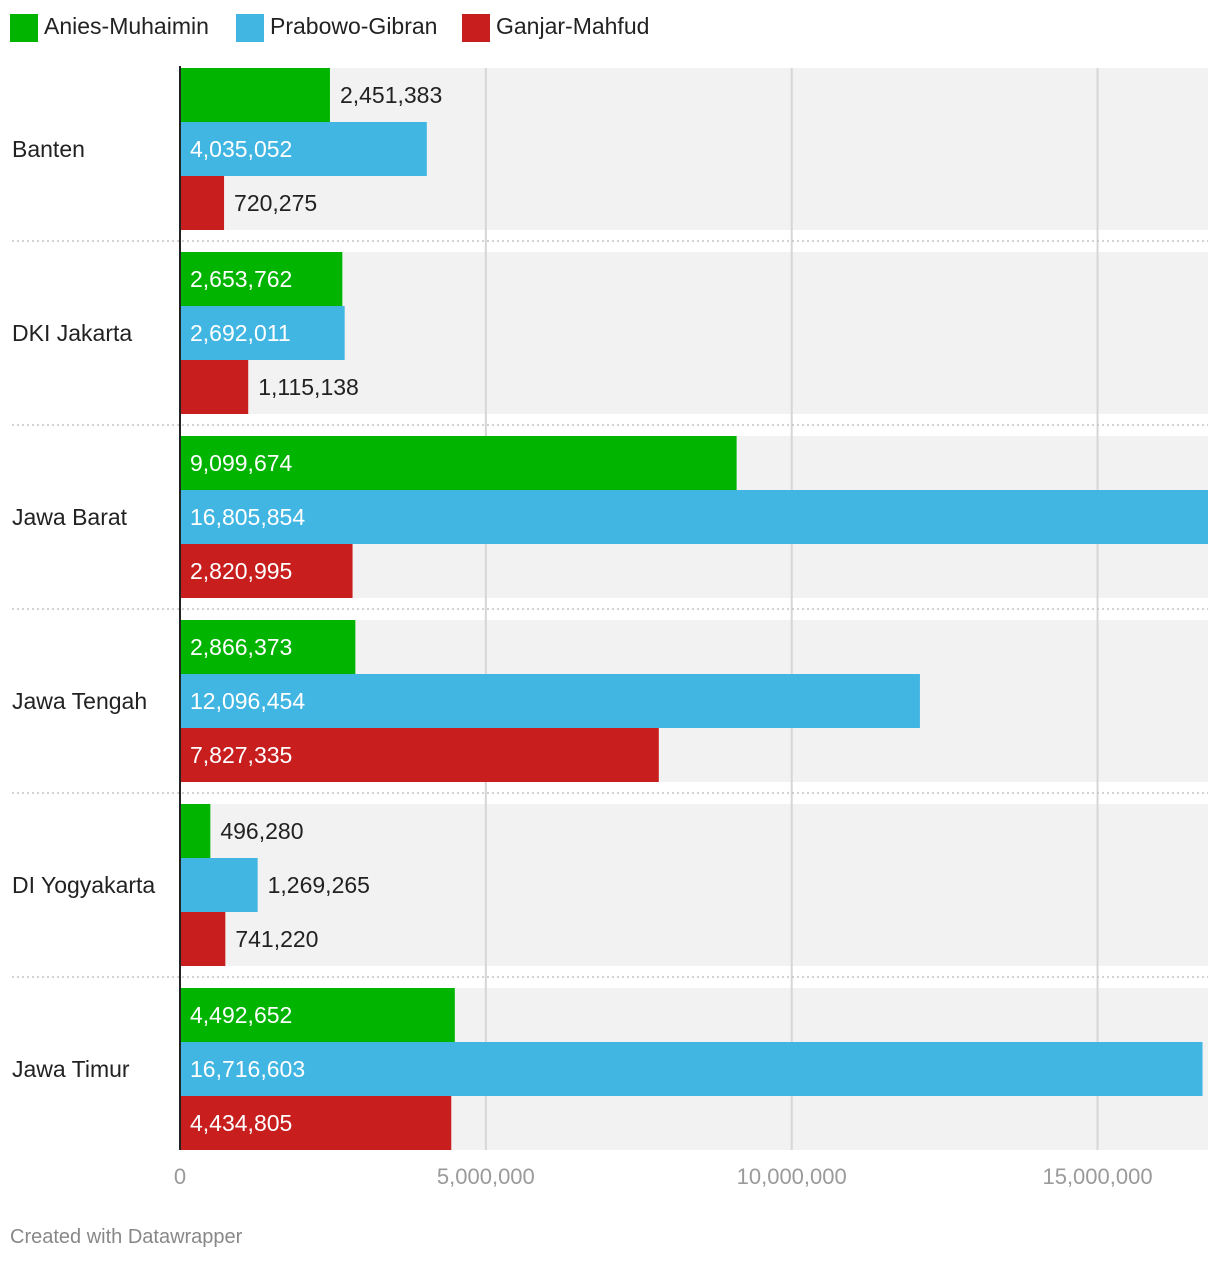 This screenshot has width=1220, height=1264. Describe the element at coordinates (203, 939) in the screenshot. I see `bar-di-yogyakarta-ganjar-mahfud` at that location.